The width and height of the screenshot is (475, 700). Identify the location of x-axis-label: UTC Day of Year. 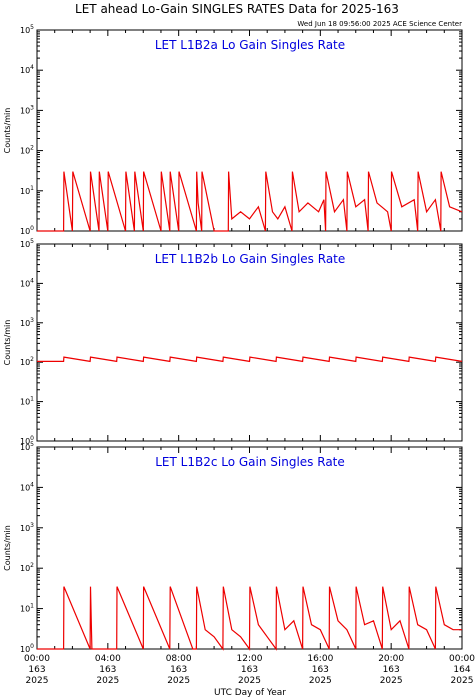
(250, 693).